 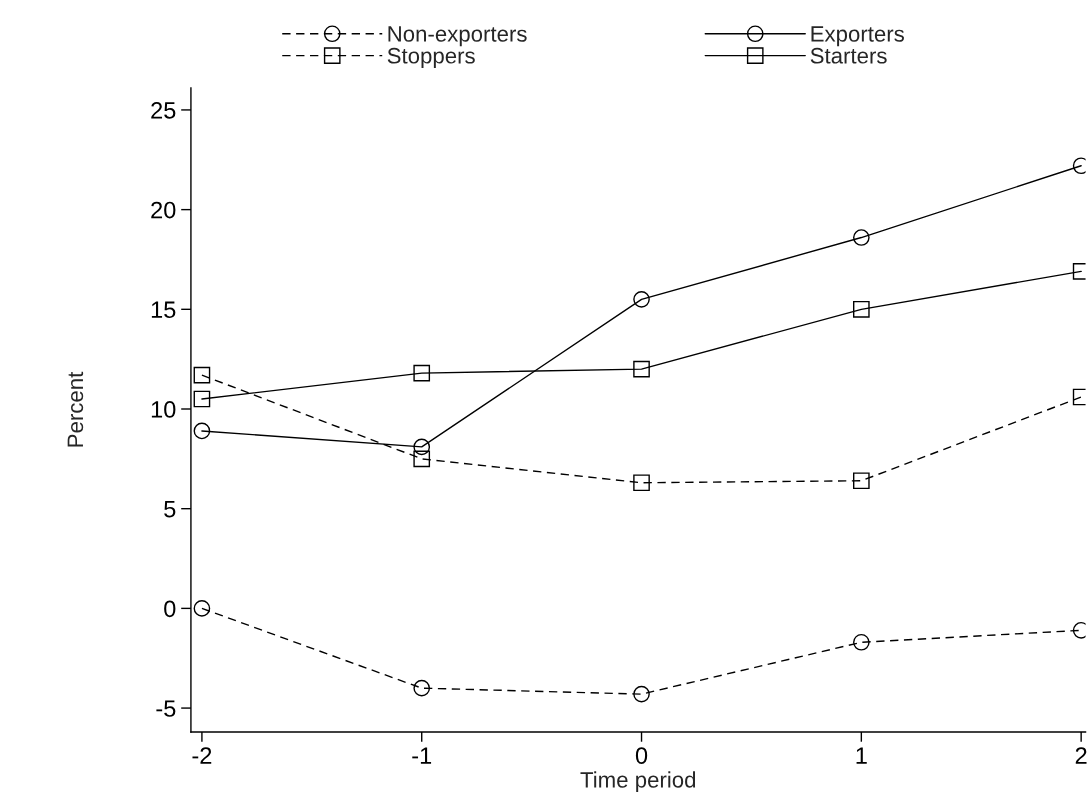 I want to click on legend-label: Stoppers, so click(x=431, y=57).